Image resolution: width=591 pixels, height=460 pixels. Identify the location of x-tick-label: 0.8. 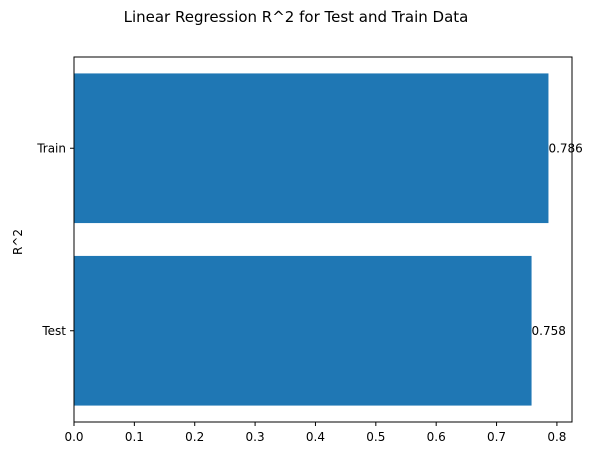
(556, 437).